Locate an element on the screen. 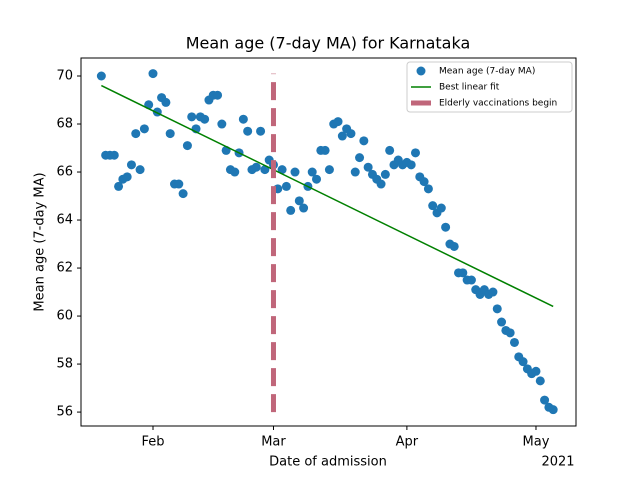 The height and width of the screenshot is (480, 640). legend-label: Best linear fit is located at coordinates (469, 88).